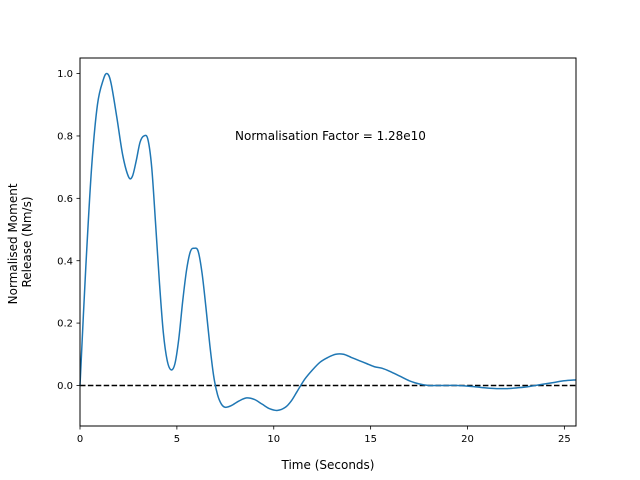 This screenshot has height=480, width=640. I want to click on x-tick-label: 10, so click(273, 439).